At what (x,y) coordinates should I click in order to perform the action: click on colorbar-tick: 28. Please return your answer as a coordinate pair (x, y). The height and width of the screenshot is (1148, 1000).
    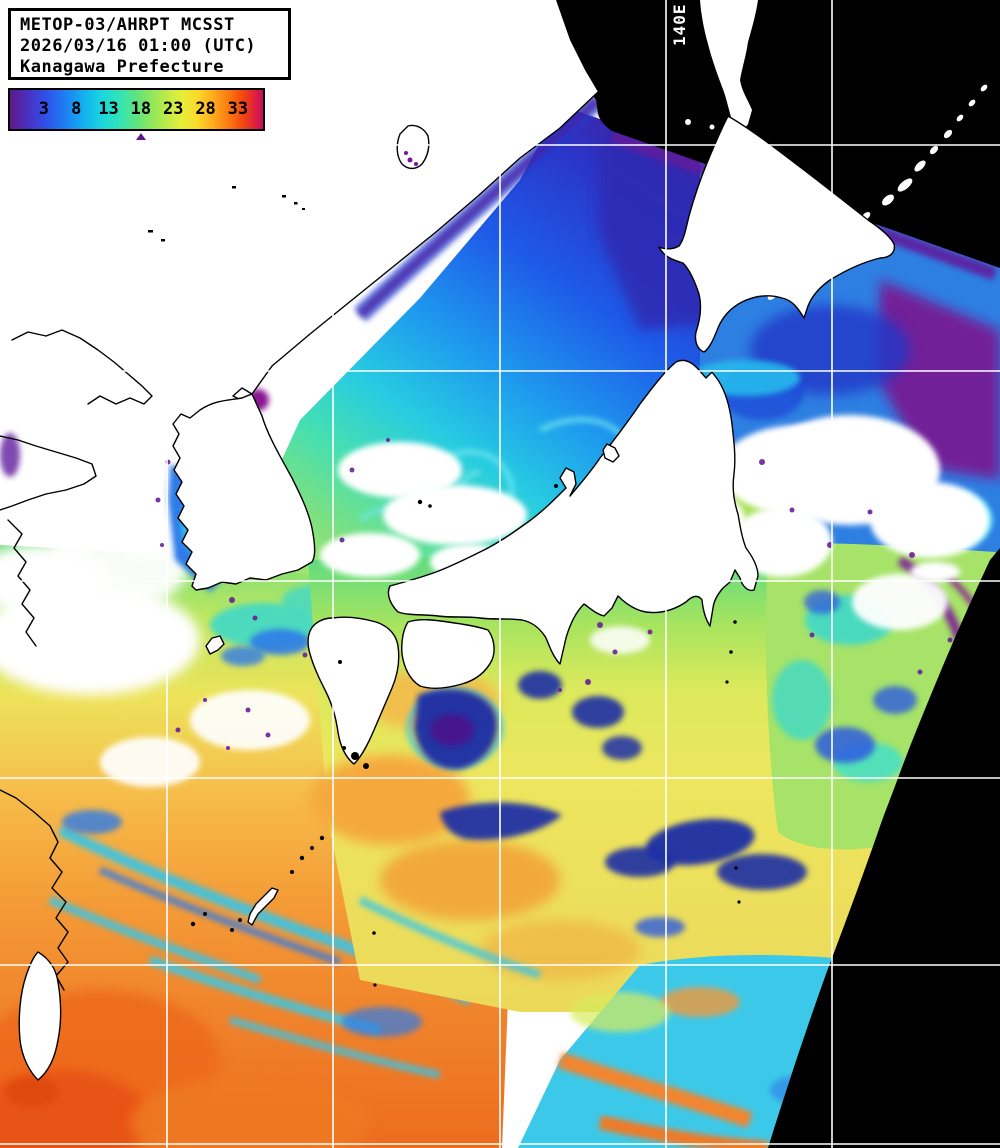
    Looking at the image, I should click on (205, 109).